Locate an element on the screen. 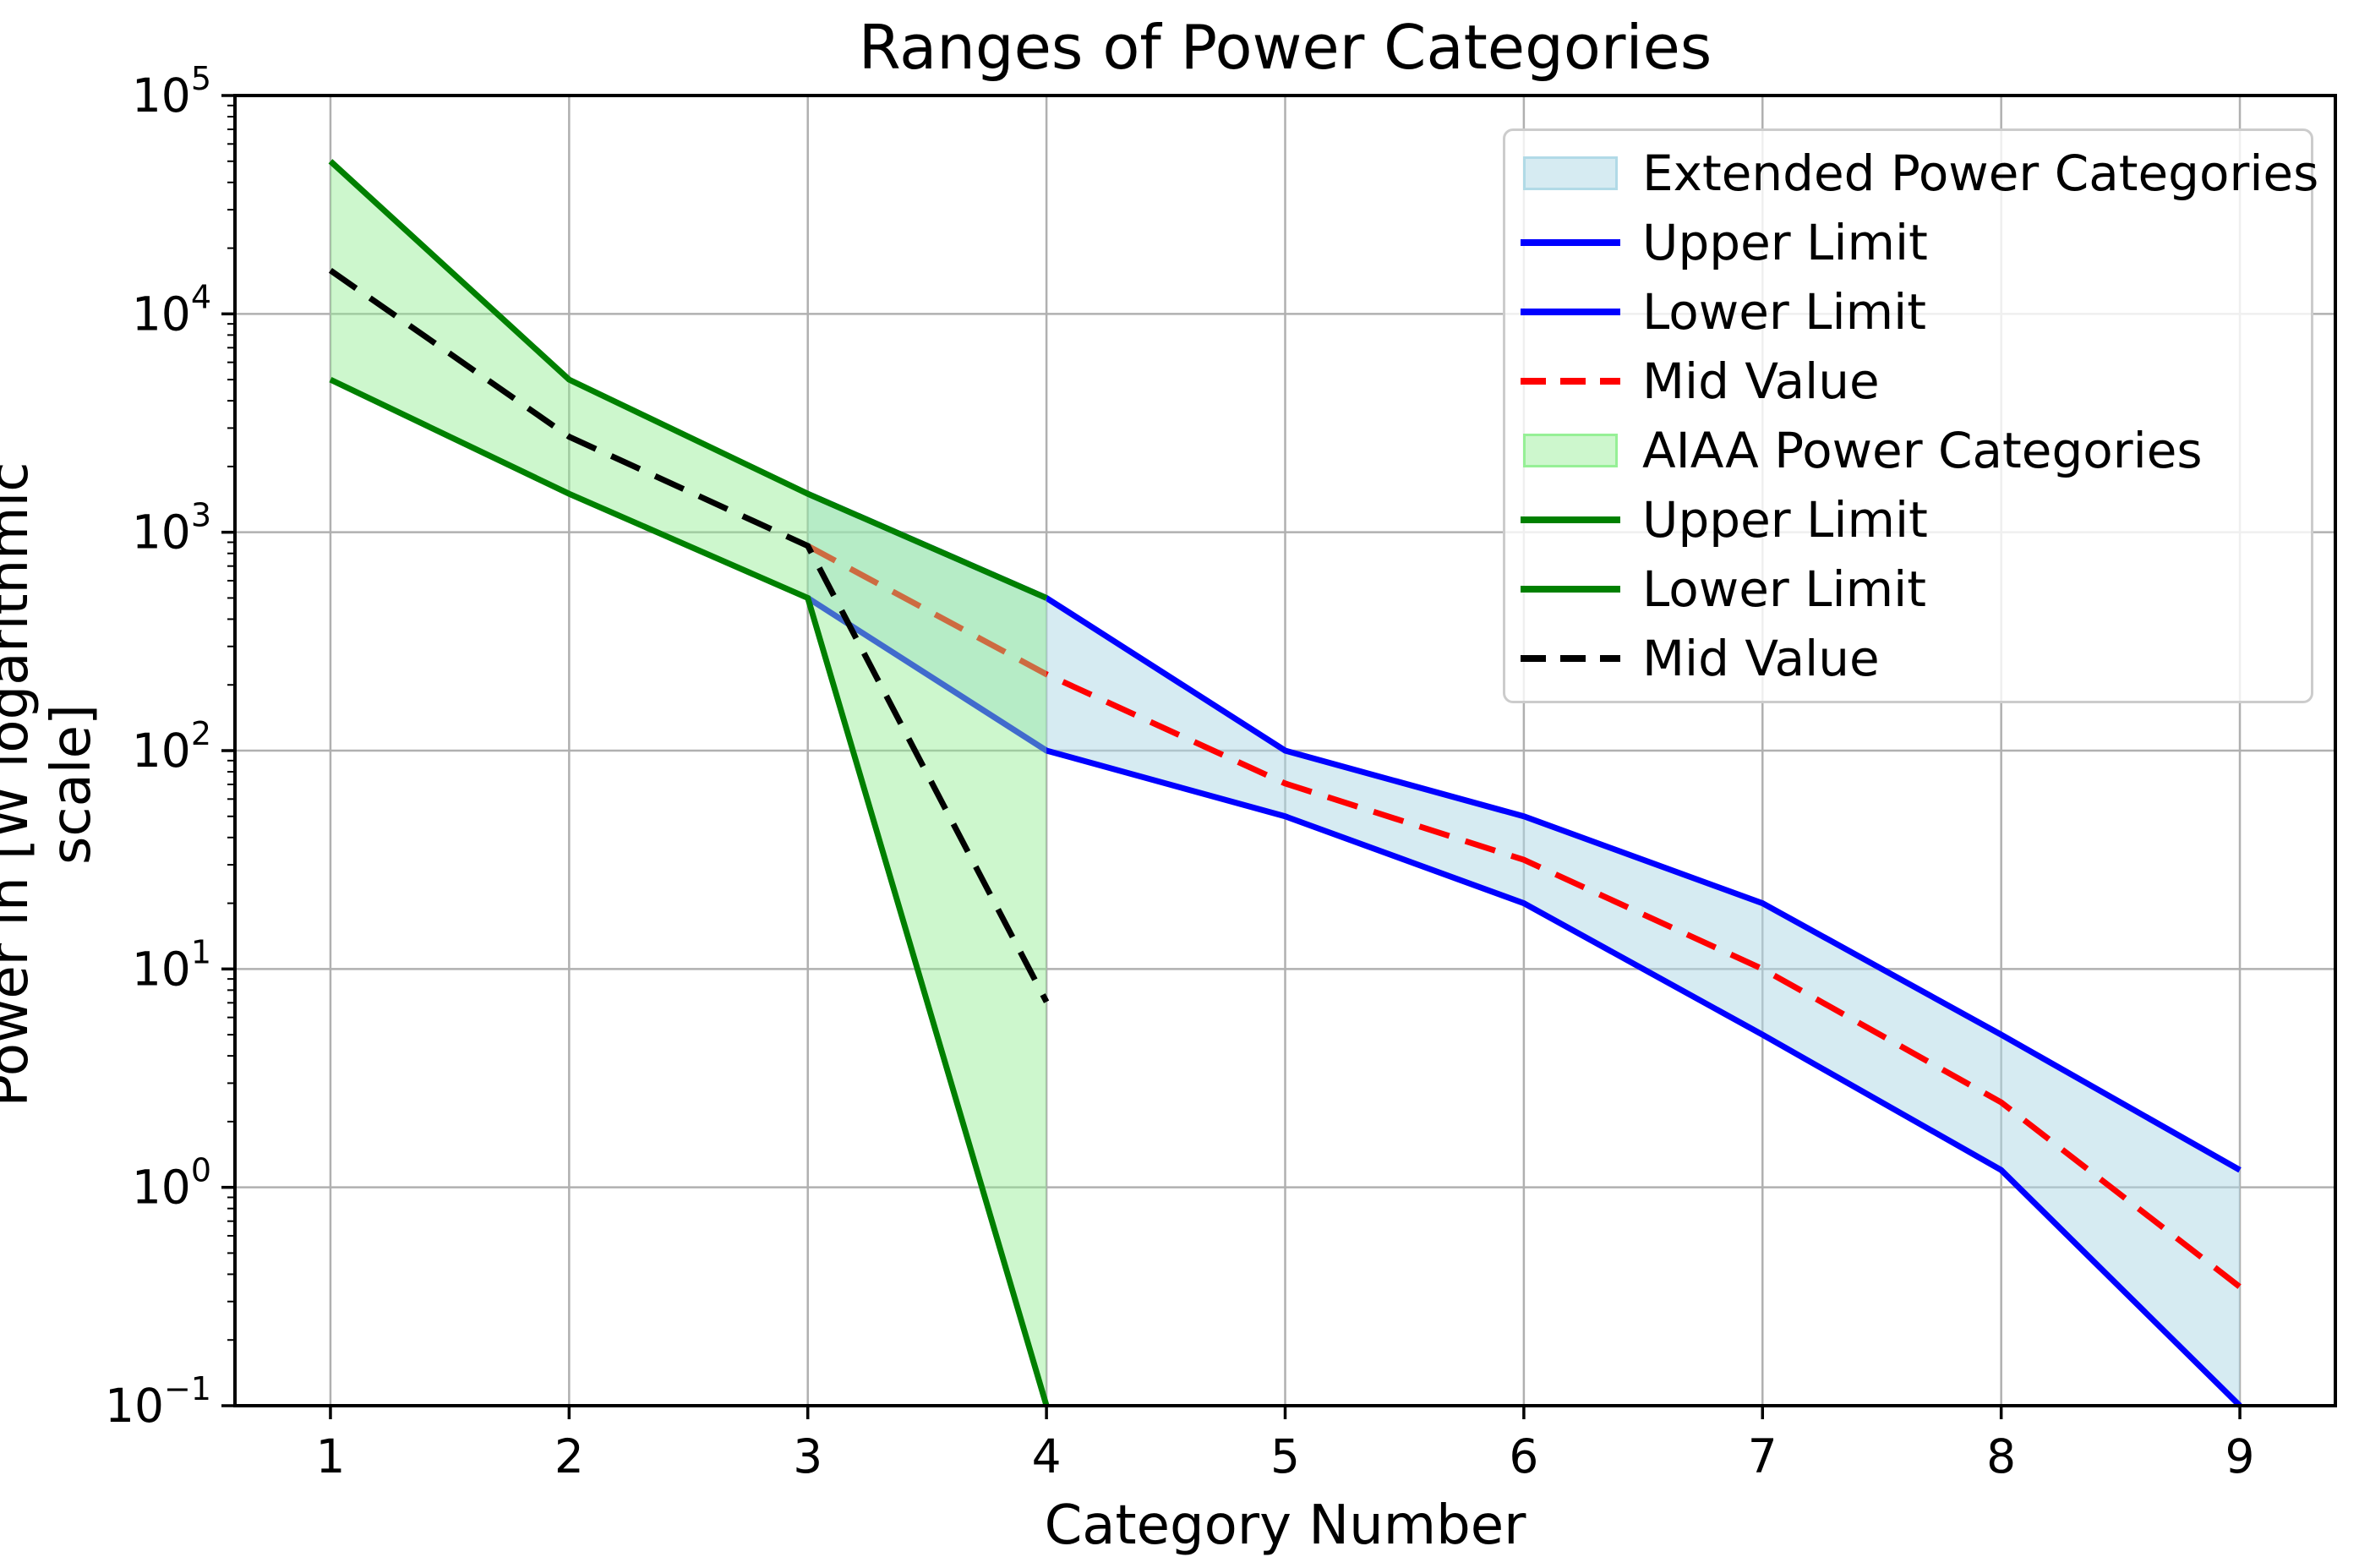 This screenshot has width=2370, height=1568. x-axis-label: Category Number is located at coordinates (1285, 1525).